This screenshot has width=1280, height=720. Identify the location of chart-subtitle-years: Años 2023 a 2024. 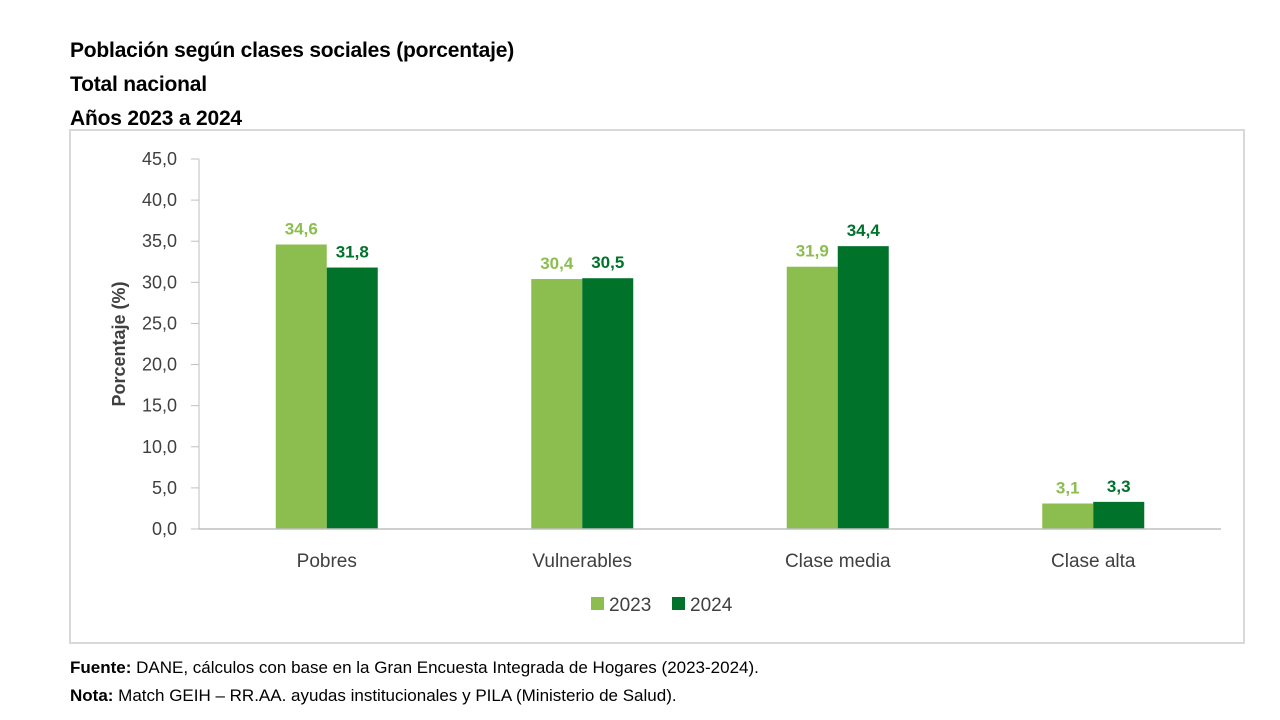
(156, 118).